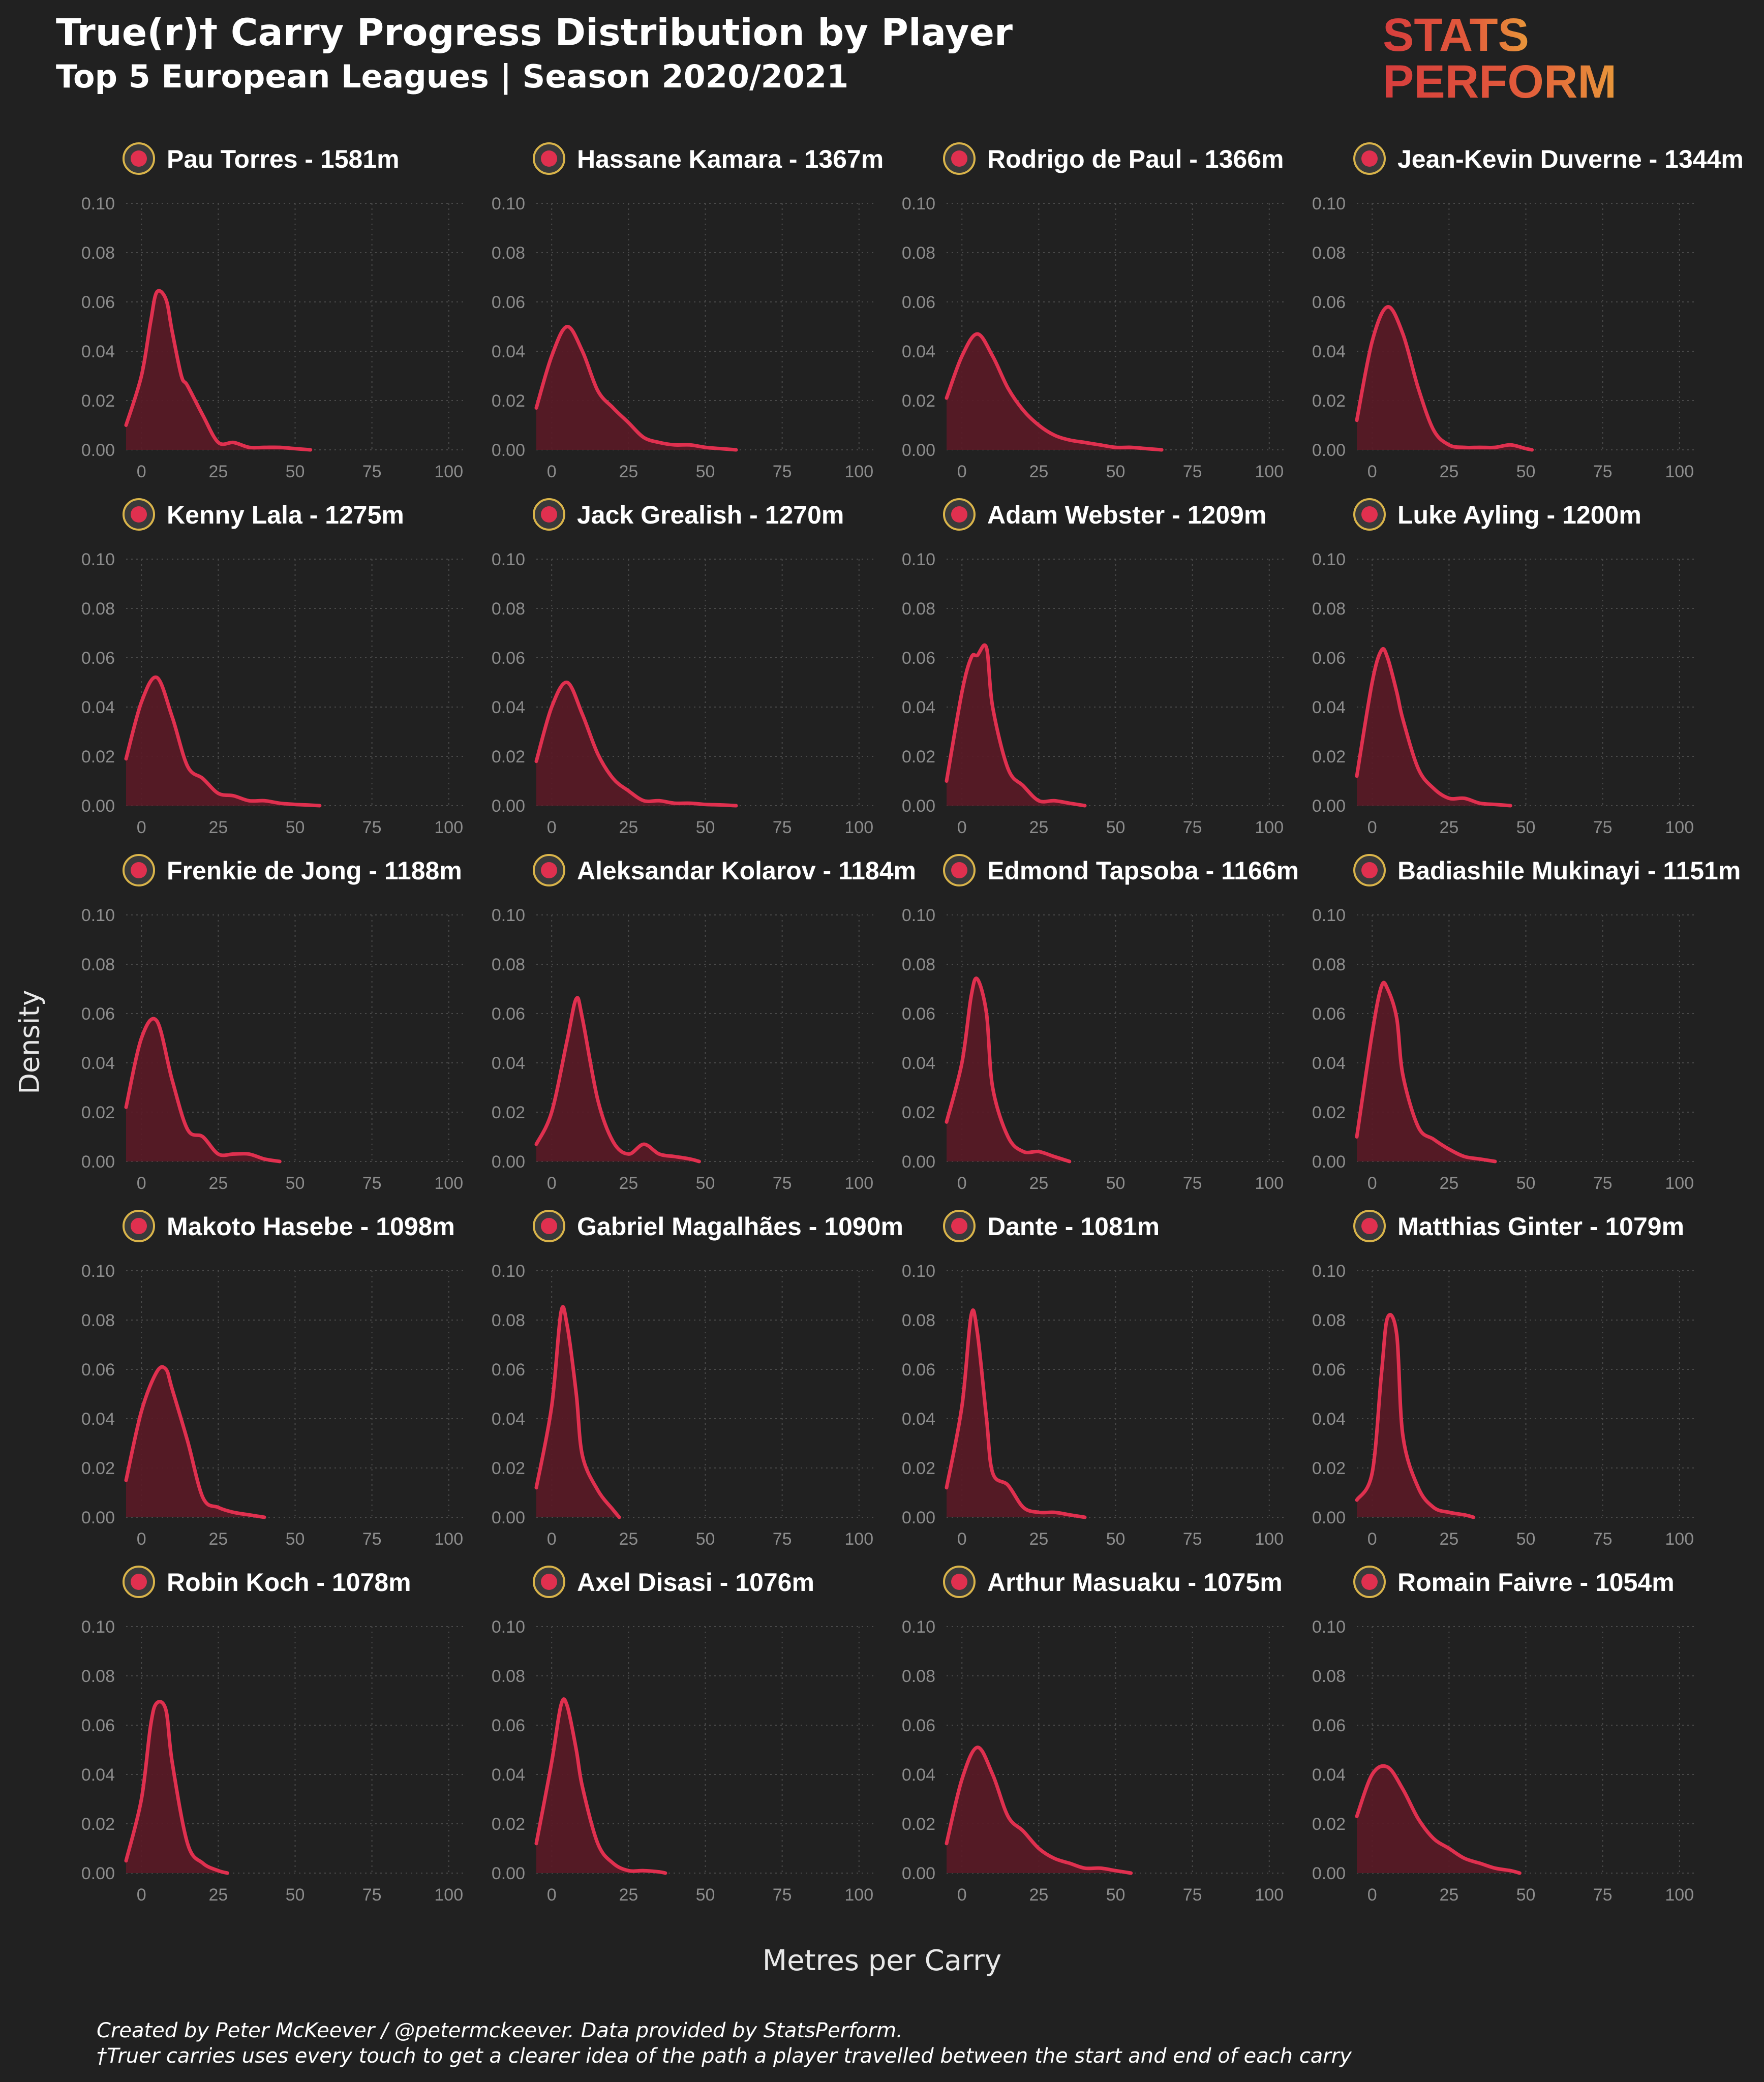 This screenshot has width=1764, height=2082. What do you see at coordinates (139, 1582) in the screenshot?
I see `leeds-crest` at bounding box center [139, 1582].